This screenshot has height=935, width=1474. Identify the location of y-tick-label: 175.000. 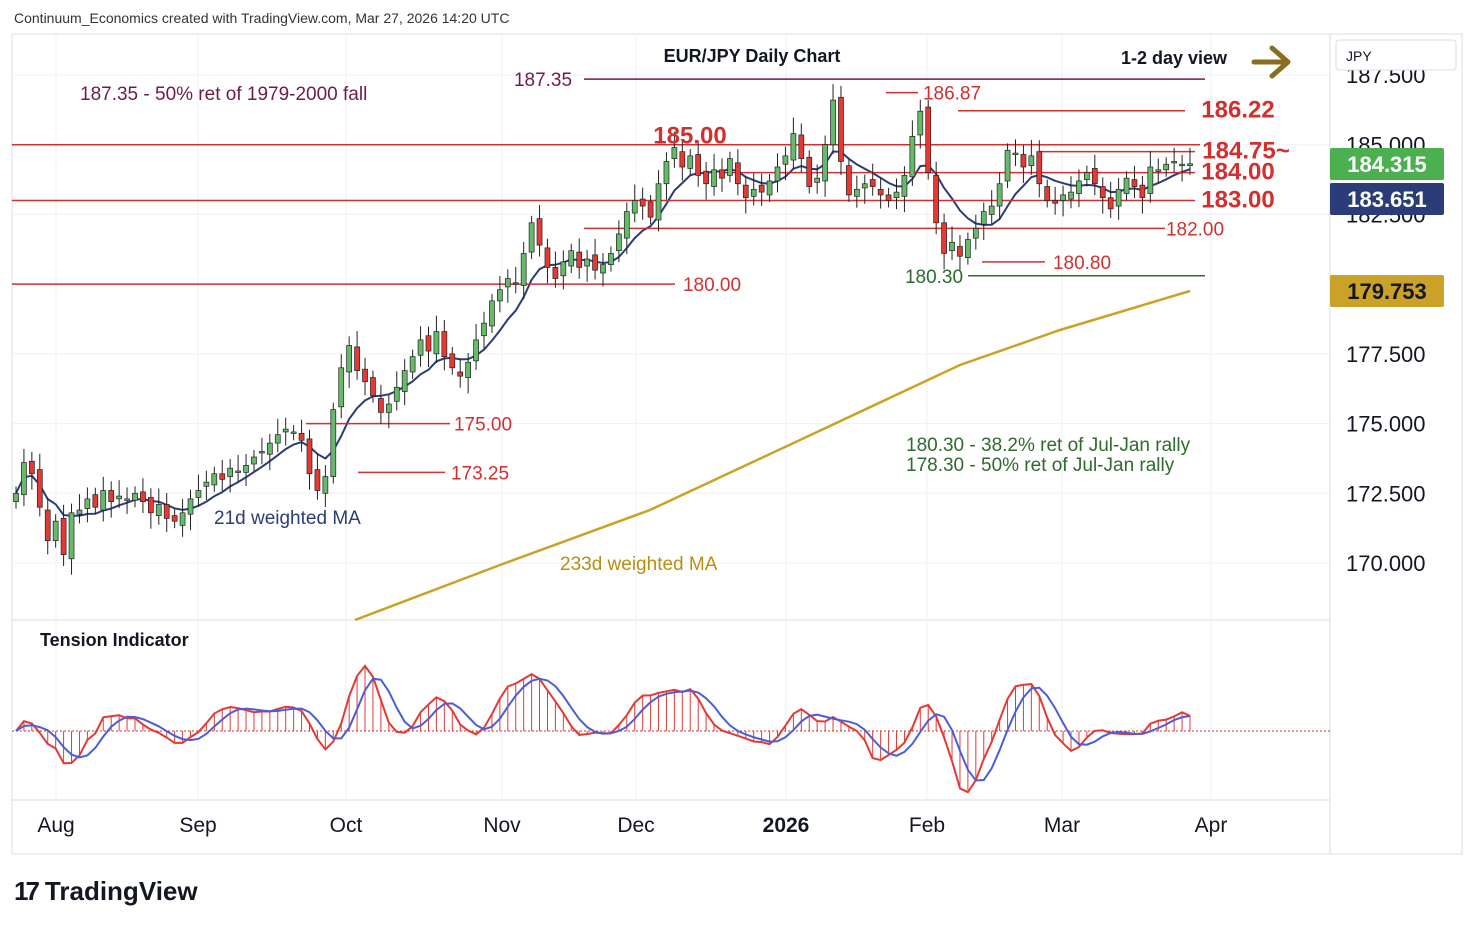
(1386, 424).